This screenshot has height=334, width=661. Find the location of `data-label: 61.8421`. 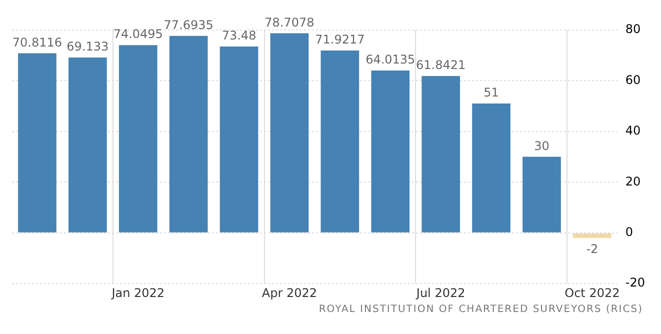

data-label: 61.8421 is located at coordinates (441, 65).